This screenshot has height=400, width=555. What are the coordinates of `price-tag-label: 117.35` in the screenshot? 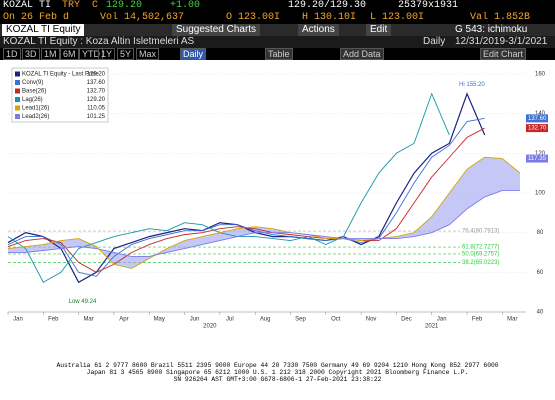 It's located at (537, 159).